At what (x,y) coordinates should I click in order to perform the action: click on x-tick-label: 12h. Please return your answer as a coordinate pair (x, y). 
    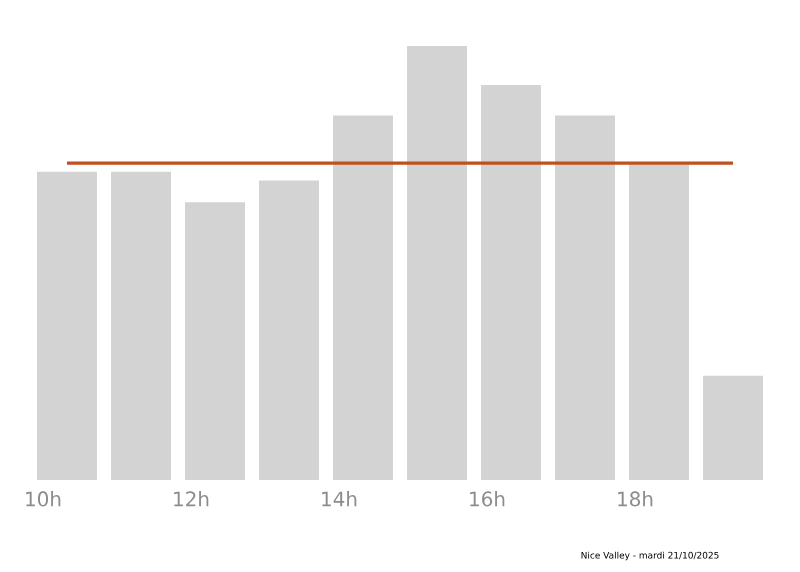
    Looking at the image, I should click on (191, 499).